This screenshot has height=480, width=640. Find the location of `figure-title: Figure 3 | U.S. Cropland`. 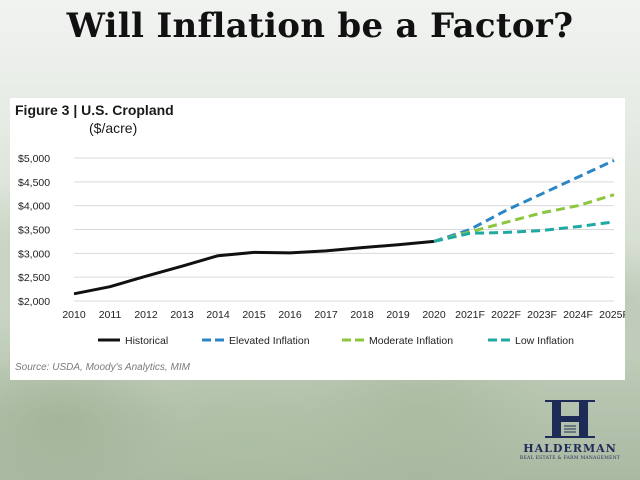

figure-title: Figure 3 | U.S. Cropland is located at coordinates (94, 110).